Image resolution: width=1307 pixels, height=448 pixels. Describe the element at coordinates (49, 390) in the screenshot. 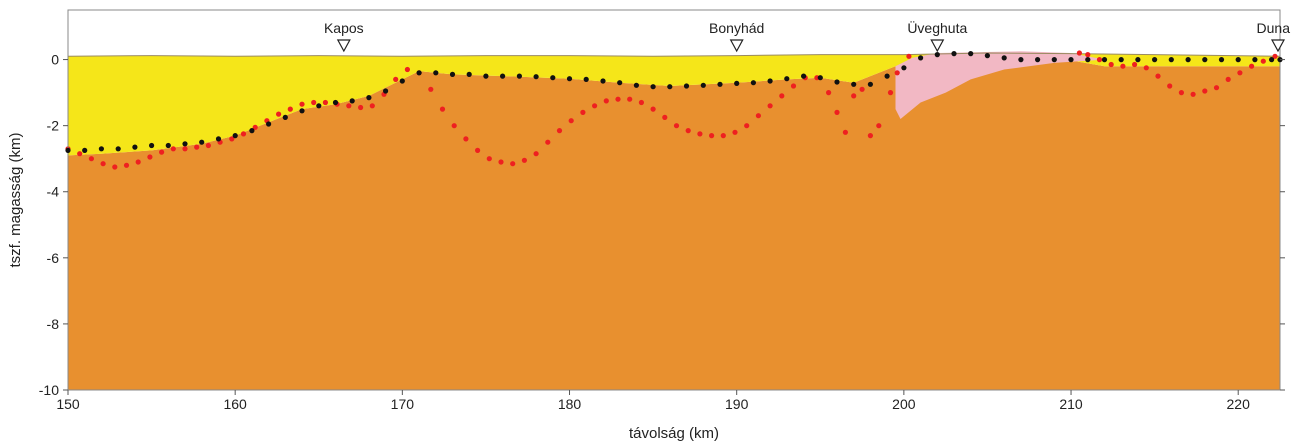

I see `y-tick-label: -10` at that location.